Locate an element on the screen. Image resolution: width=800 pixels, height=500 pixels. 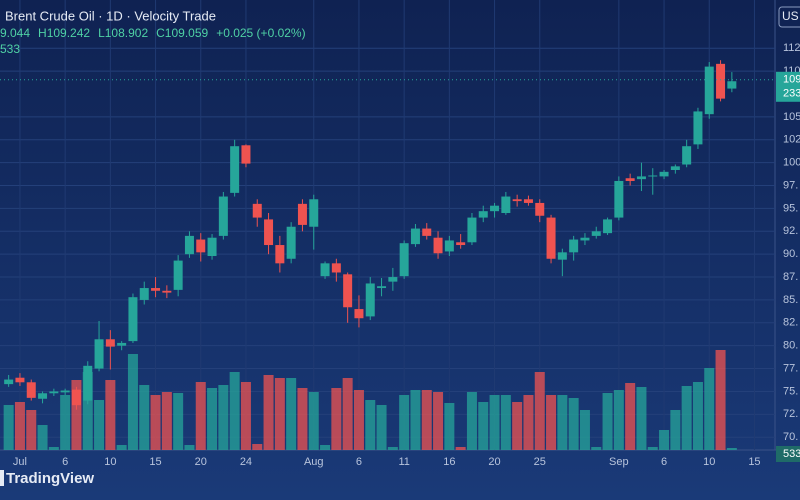
y-tick-label: 72. is located at coordinates (790, 414).